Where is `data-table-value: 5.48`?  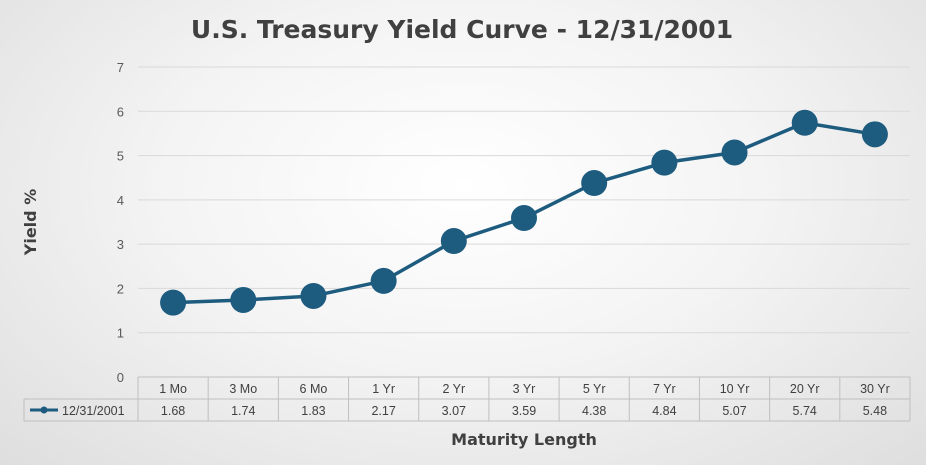 data-table-value: 5.48 is located at coordinates (875, 411).